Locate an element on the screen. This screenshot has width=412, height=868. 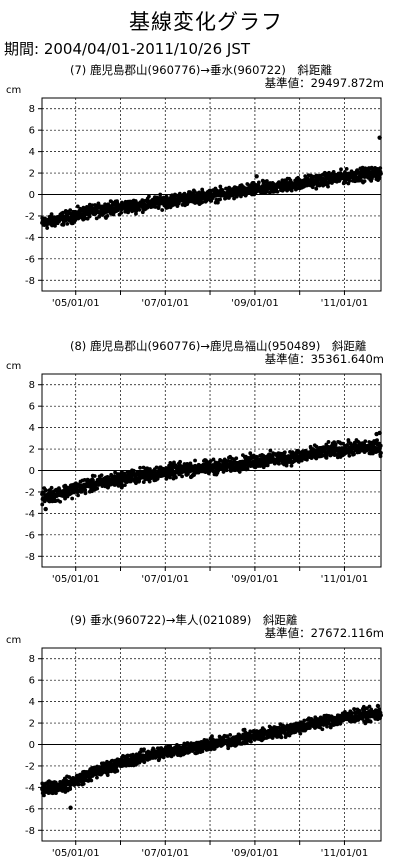
y-tick-label: -2 is located at coordinates (30, 766).